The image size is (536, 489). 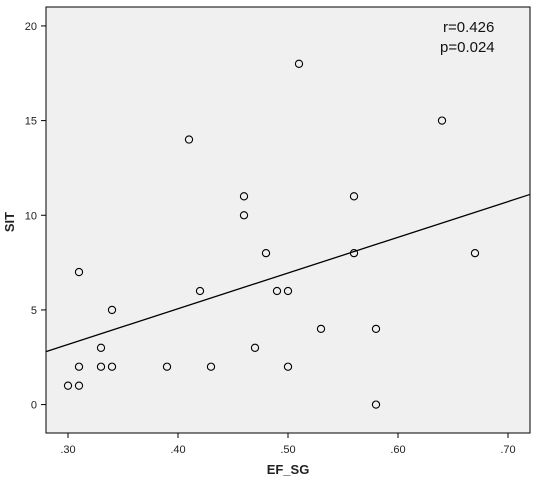 What do you see at coordinates (34, 311) in the screenshot?
I see `y-tick-label: 5` at bounding box center [34, 311].